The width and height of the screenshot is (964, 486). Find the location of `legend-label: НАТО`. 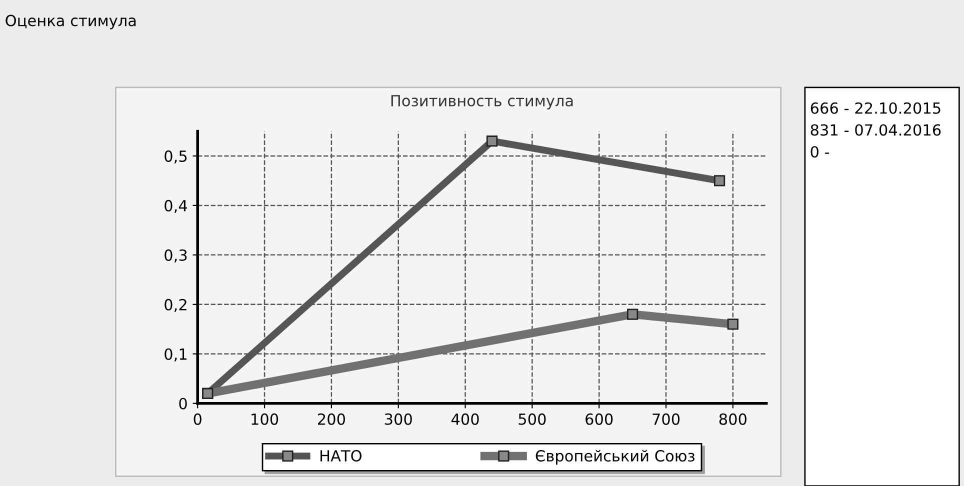

legend-label: НАТО is located at coordinates (341, 456).